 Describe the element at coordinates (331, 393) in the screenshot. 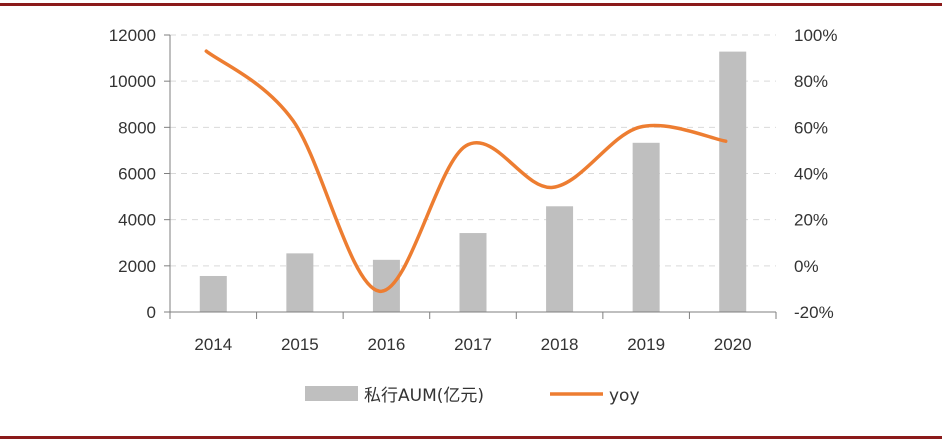

I see `legend-swatch-aum` at that location.